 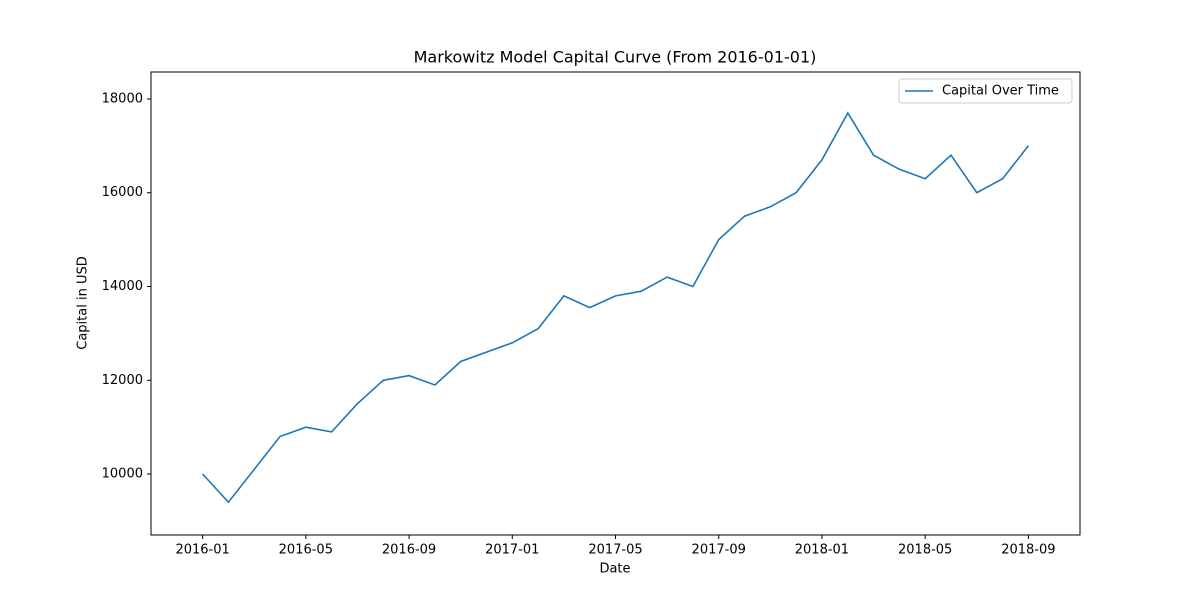 I want to click on y-axis-label: Capital in USD, so click(x=83, y=302).